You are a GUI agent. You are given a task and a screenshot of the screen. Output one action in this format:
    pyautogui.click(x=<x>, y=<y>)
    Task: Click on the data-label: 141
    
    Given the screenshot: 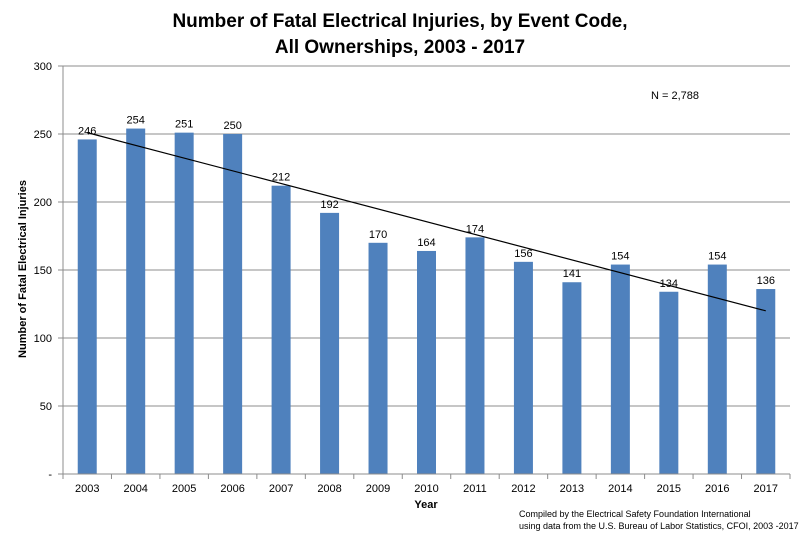 What is the action you would take?
    pyautogui.click(x=572, y=274)
    